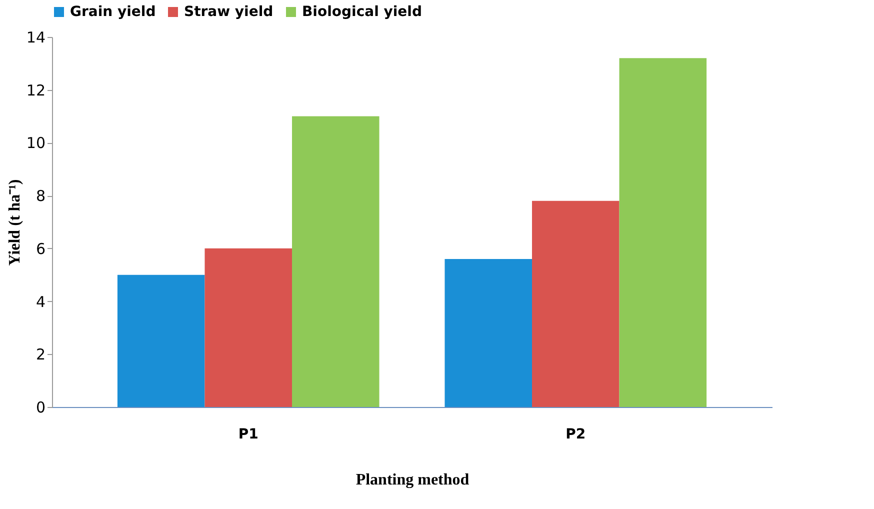 The image size is (874, 509). Describe the element at coordinates (413, 480) in the screenshot. I see `x-axis-title: Planting method` at that location.